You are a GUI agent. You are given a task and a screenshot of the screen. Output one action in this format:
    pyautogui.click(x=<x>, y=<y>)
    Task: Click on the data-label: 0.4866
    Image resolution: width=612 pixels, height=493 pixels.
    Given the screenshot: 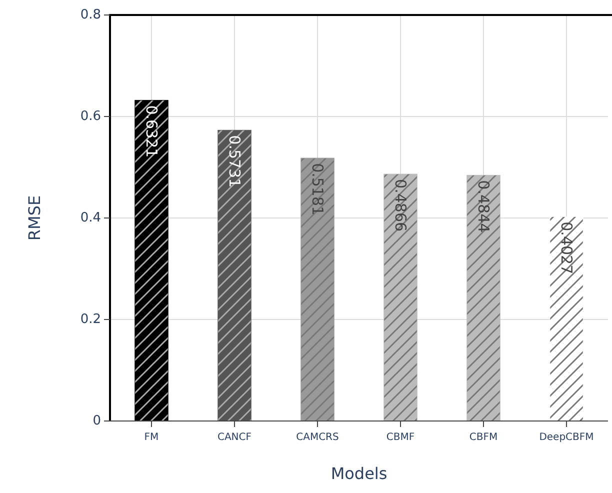 What is the action you would take?
    pyautogui.click(x=401, y=205)
    